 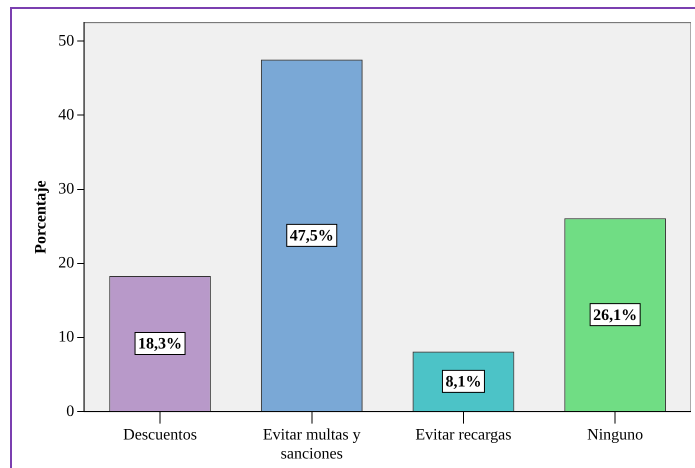 I want to click on y-tick-label: 20, so click(x=66, y=263).